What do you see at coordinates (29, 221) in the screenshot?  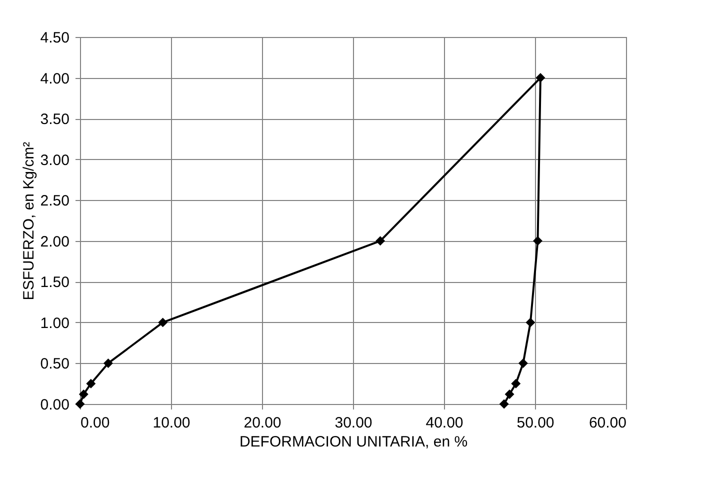 I see `y-axis-title: ESFUERZO, en Kg/cm²` at bounding box center [29, 221].